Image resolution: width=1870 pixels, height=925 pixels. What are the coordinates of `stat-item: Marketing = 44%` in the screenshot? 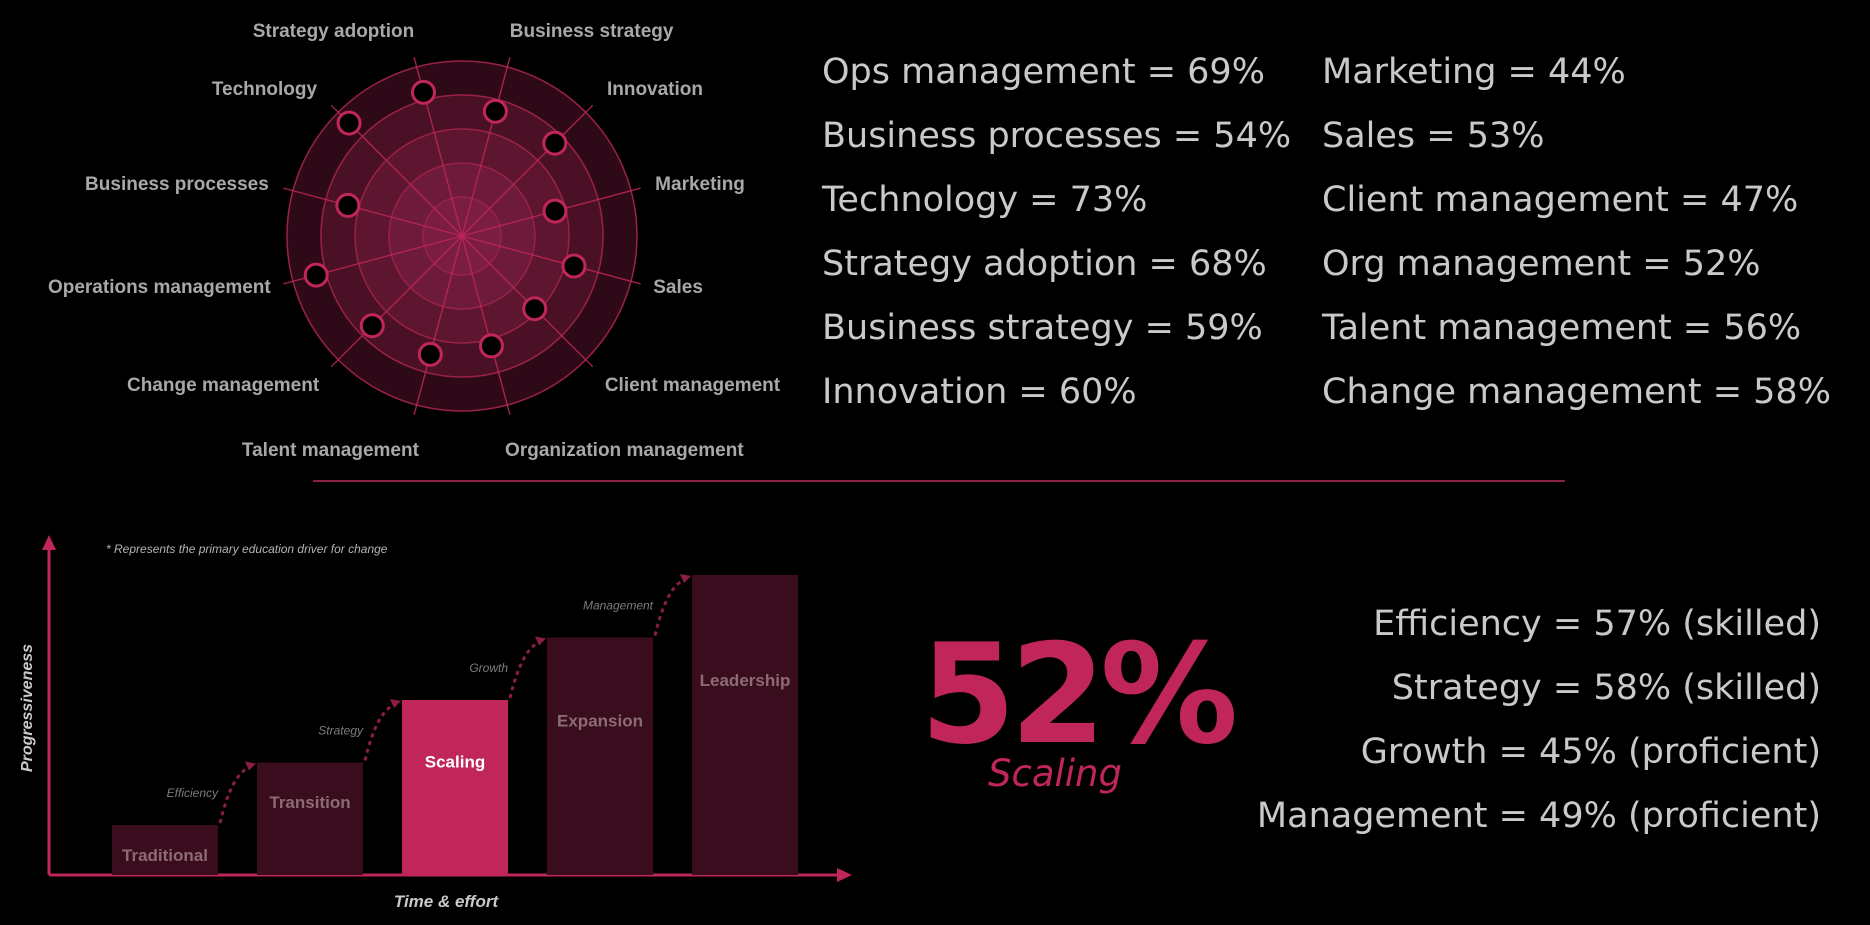 It's located at (1474, 72).